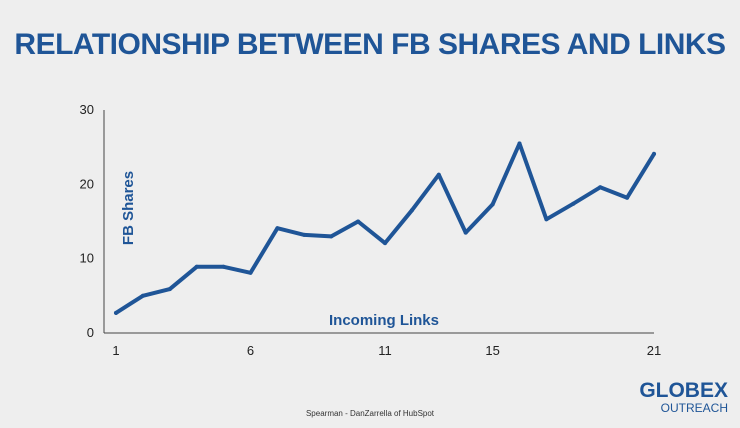 This screenshot has width=740, height=428. I want to click on x-tick-label: 11, so click(385, 350).